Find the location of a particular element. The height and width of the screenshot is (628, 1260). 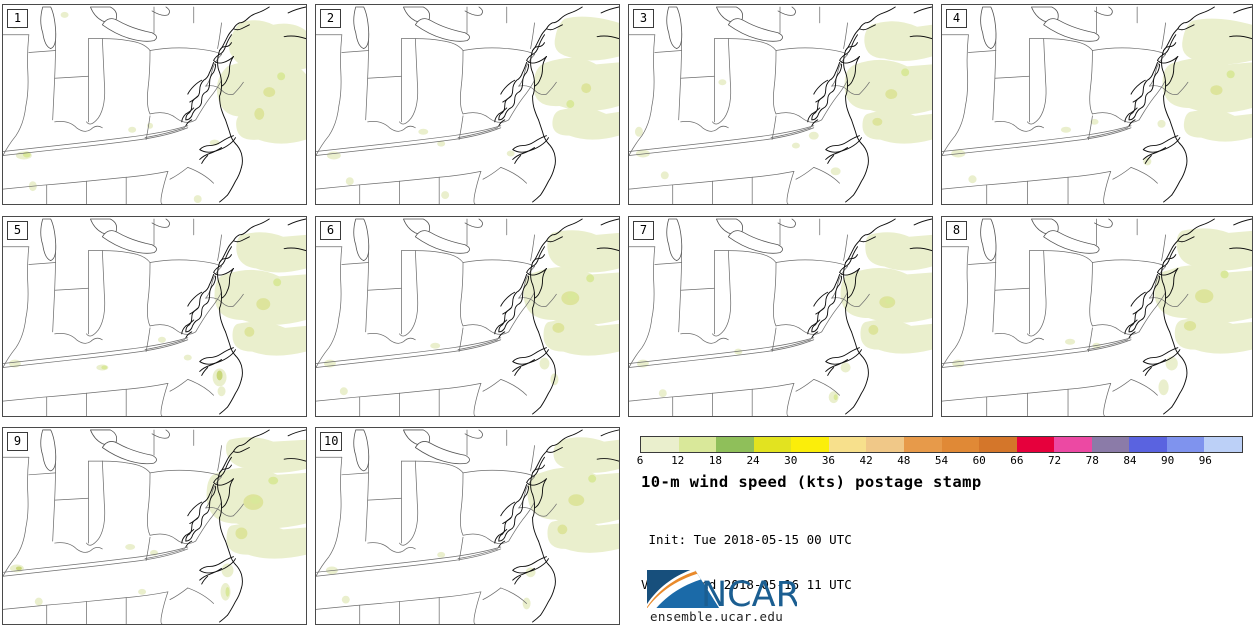

colorbar-tick-78: 78 is located at coordinates (1092, 460).